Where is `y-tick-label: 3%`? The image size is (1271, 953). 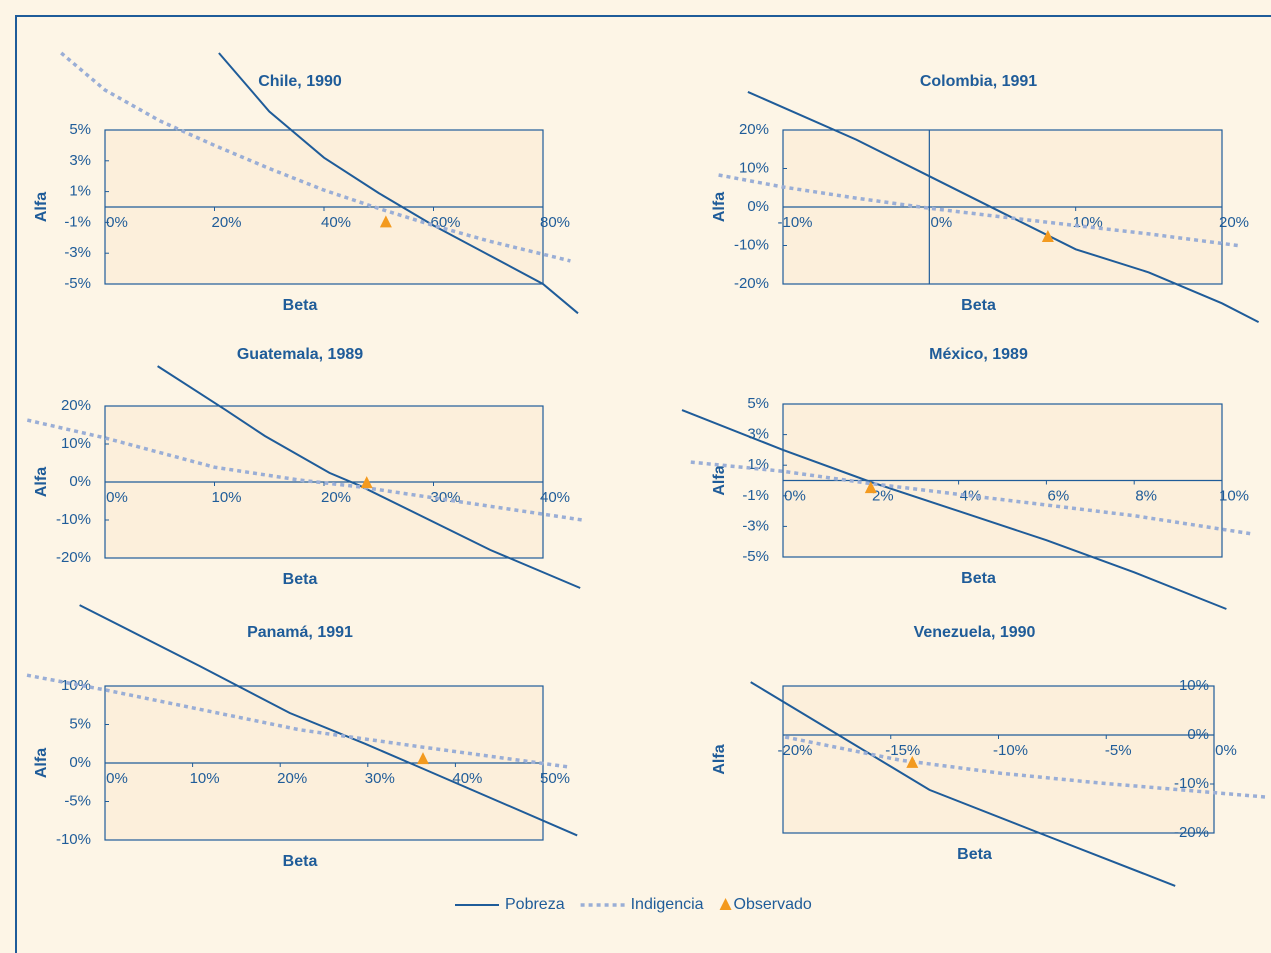 y-tick-label: 3% is located at coordinates (80, 160).